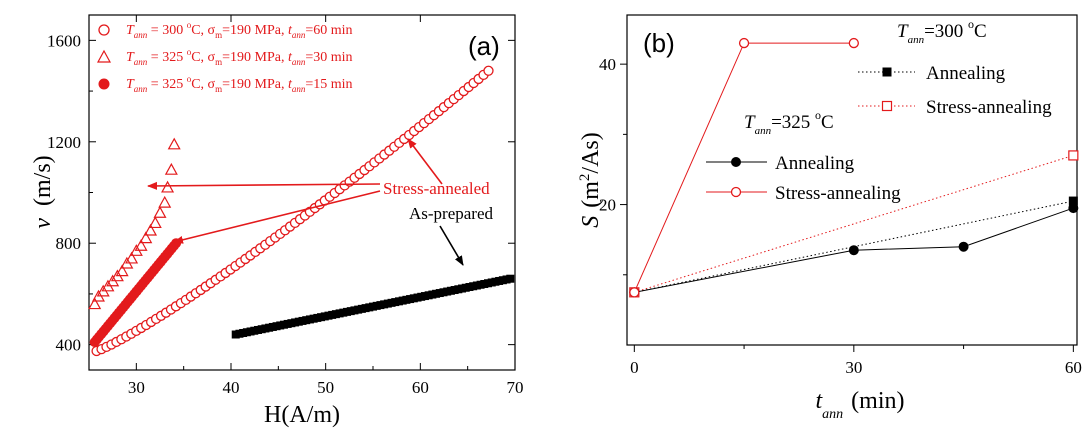 The width and height of the screenshot is (1091, 432). I want to click on x-tick-label: 0, so click(634, 367).